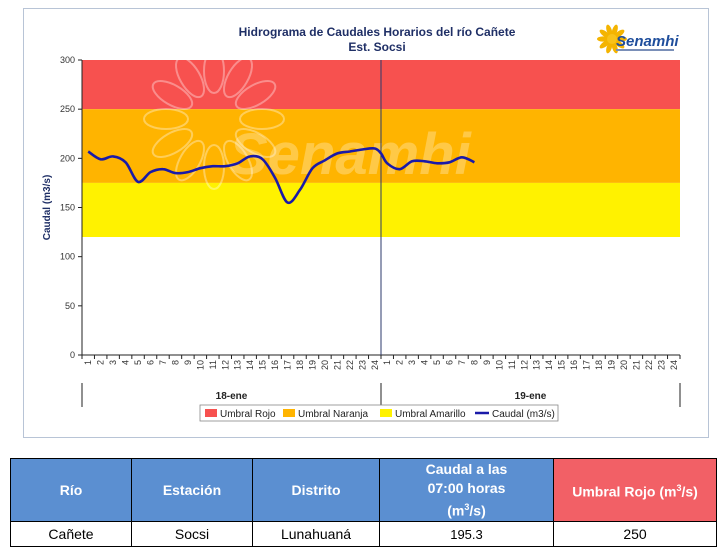 This screenshot has width=726, height=553. I want to click on legend-label: Caudal (m3/s), so click(523, 414).